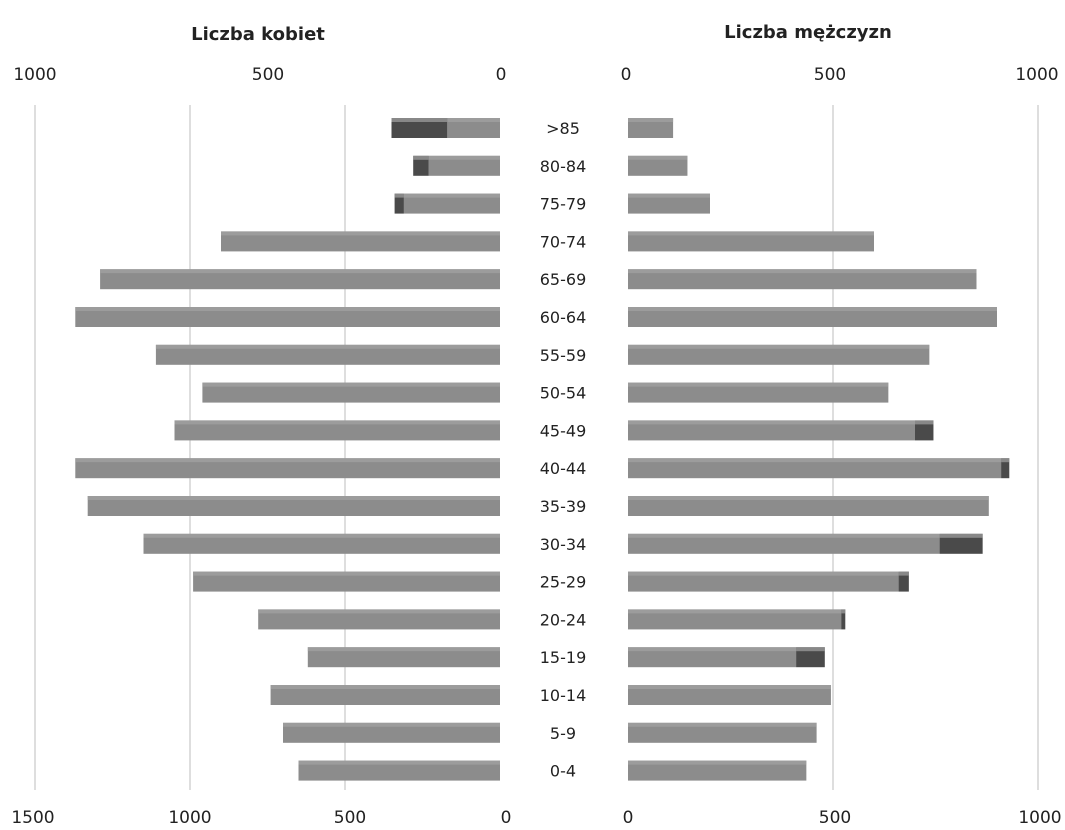 This screenshot has width=1065, height=830. I want to click on category-label: 30-34, so click(563, 544).